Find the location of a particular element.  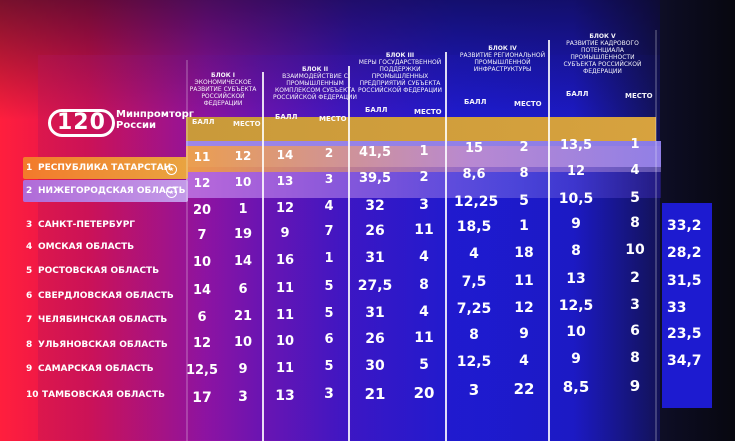

score-cell: 13,5 is located at coordinates (576, 146).